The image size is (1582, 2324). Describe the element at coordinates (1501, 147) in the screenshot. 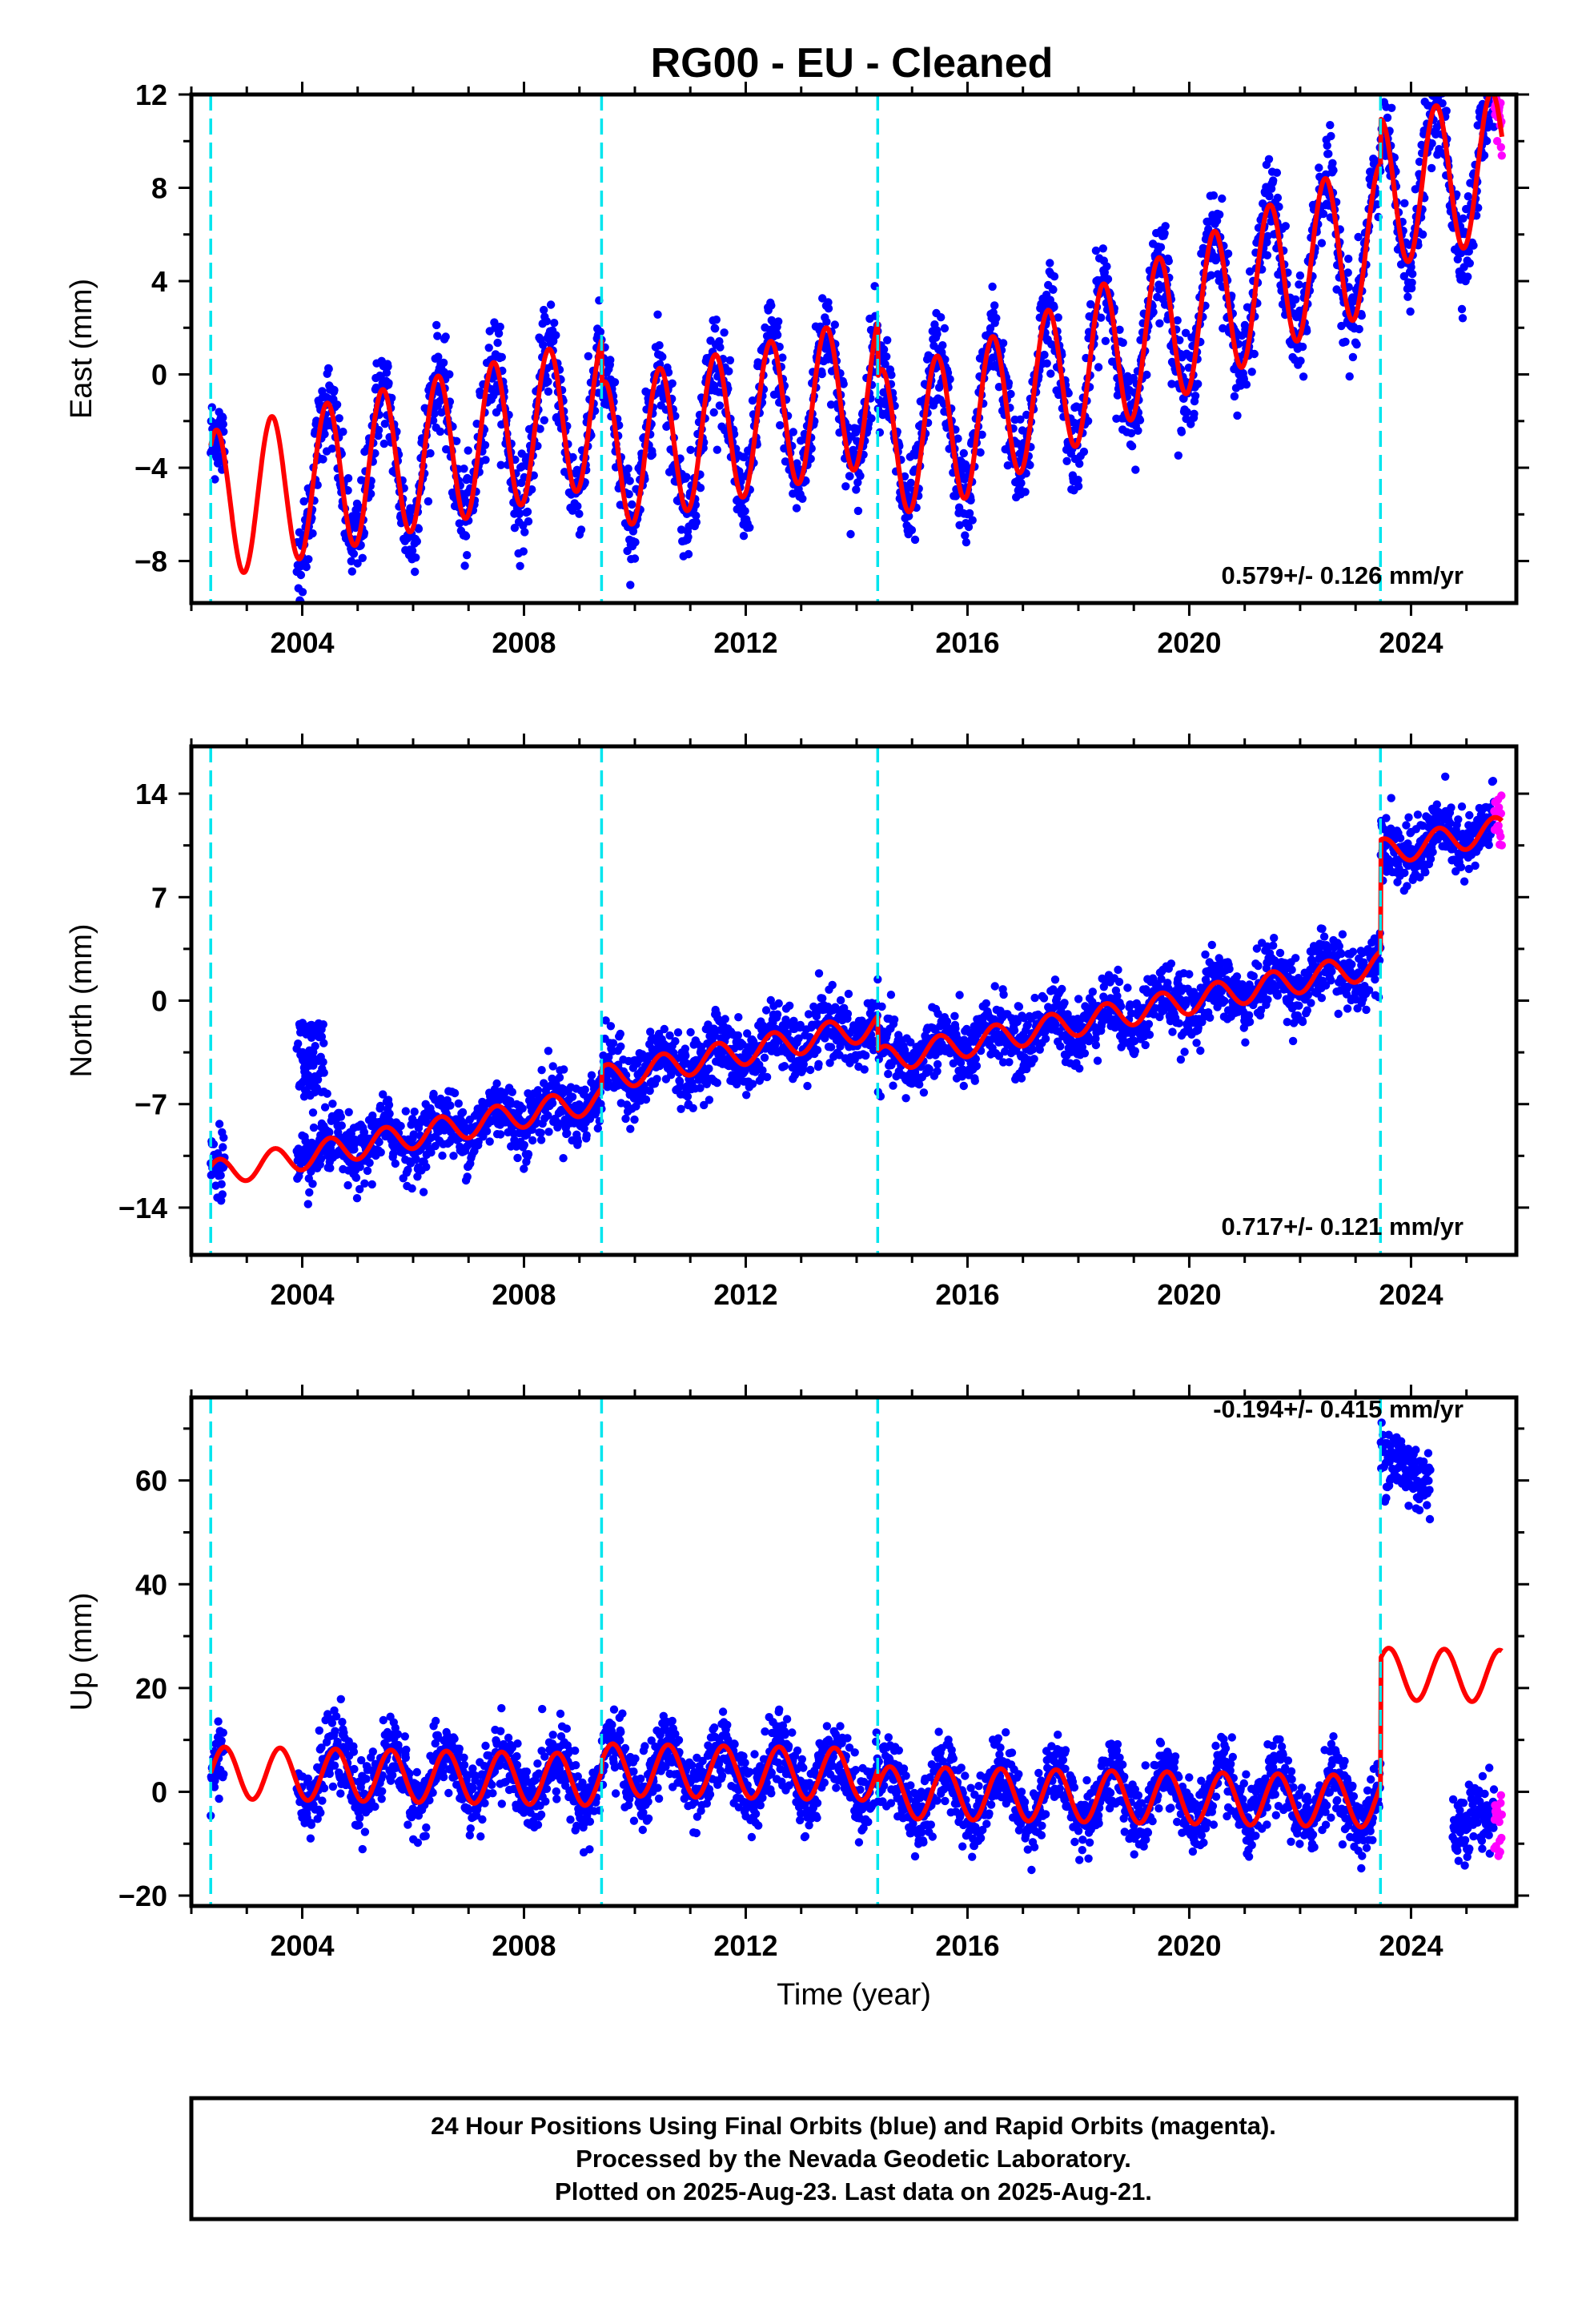

I see `rapid-orbit-point` at that location.